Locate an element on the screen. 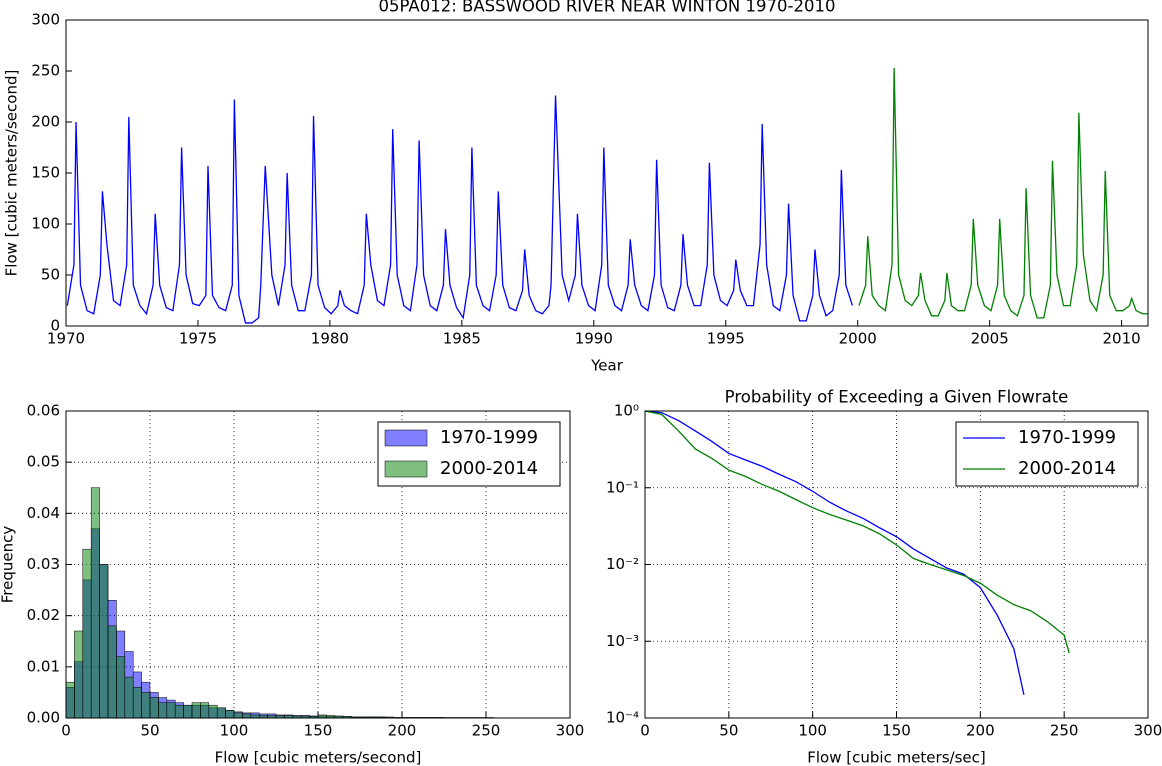 The height and width of the screenshot is (766, 1162). y-tick-label: 0.03 is located at coordinates (43, 564).